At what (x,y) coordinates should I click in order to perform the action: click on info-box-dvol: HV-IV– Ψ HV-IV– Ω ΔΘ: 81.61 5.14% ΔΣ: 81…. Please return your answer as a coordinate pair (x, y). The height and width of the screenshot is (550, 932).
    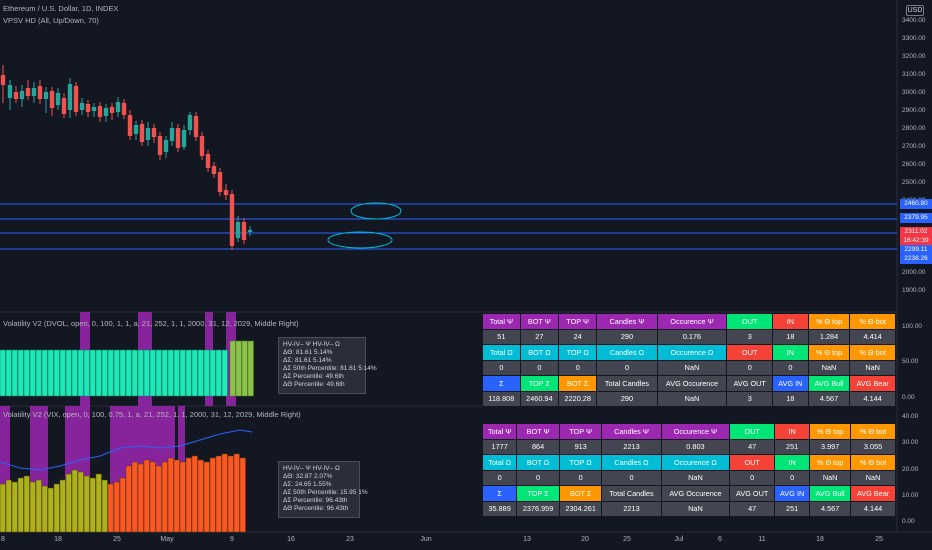
    Looking at the image, I should click on (327, 365).